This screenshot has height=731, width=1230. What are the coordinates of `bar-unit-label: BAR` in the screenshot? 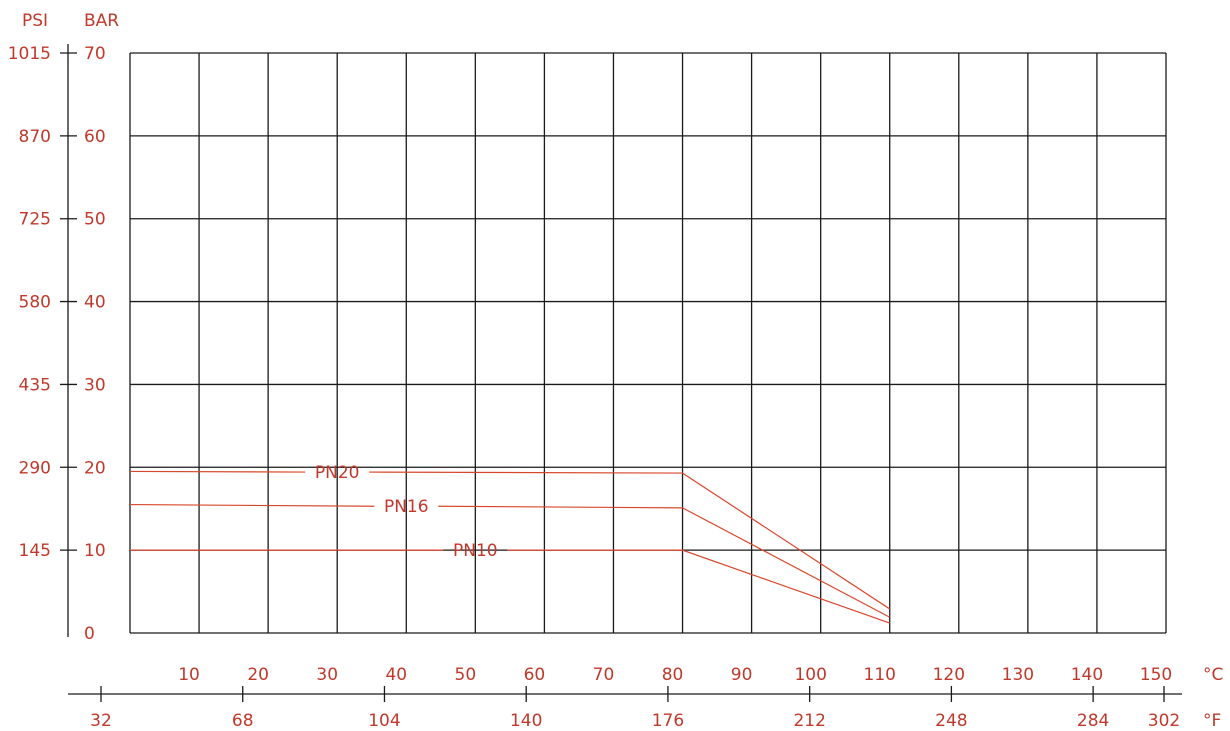 It's located at (101, 21).